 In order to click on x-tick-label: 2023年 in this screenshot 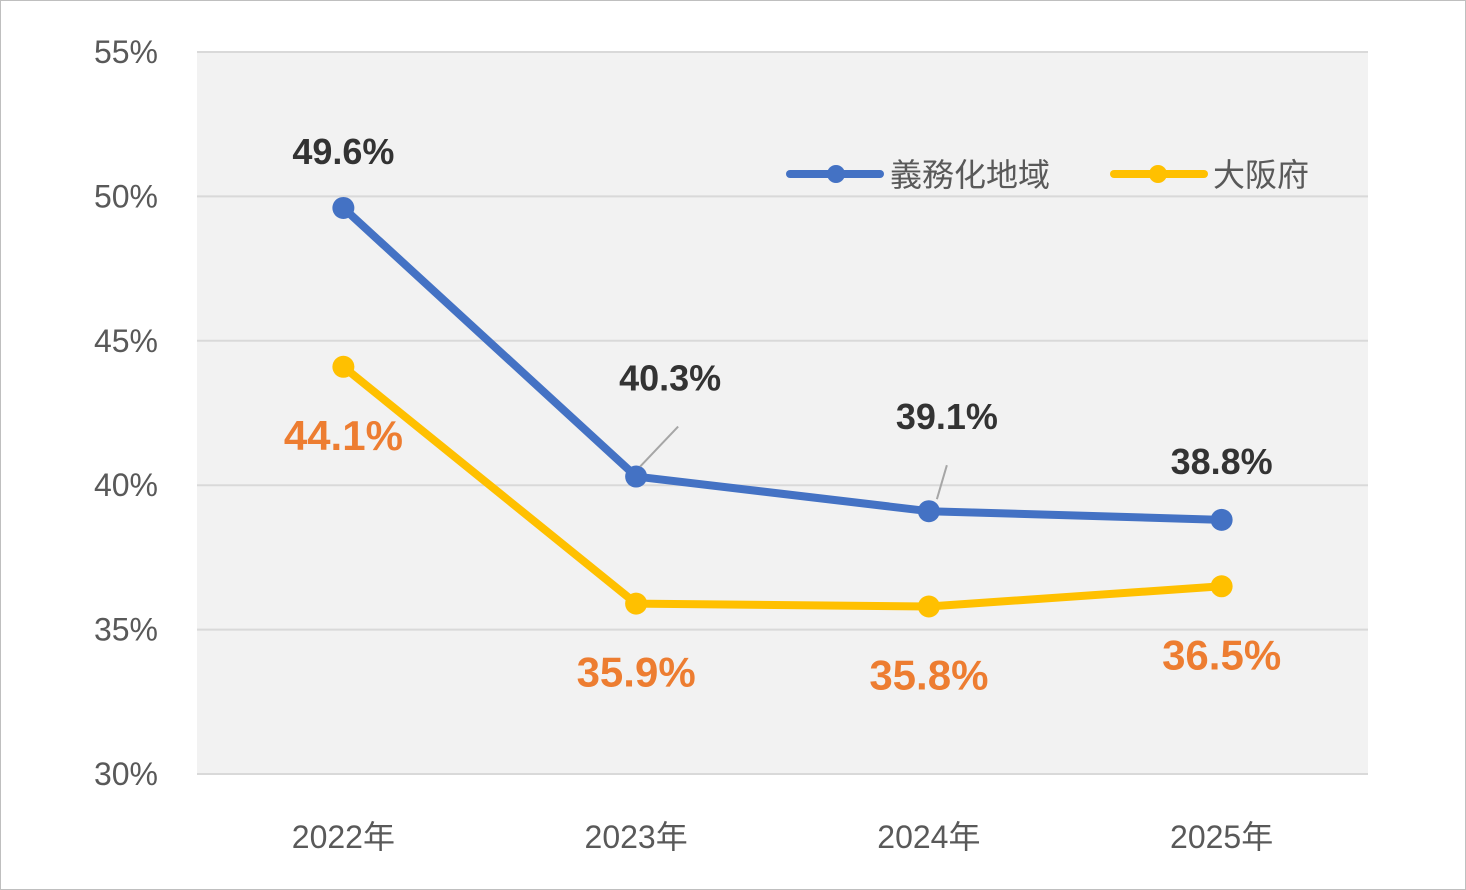, I will do `click(636, 837)`.